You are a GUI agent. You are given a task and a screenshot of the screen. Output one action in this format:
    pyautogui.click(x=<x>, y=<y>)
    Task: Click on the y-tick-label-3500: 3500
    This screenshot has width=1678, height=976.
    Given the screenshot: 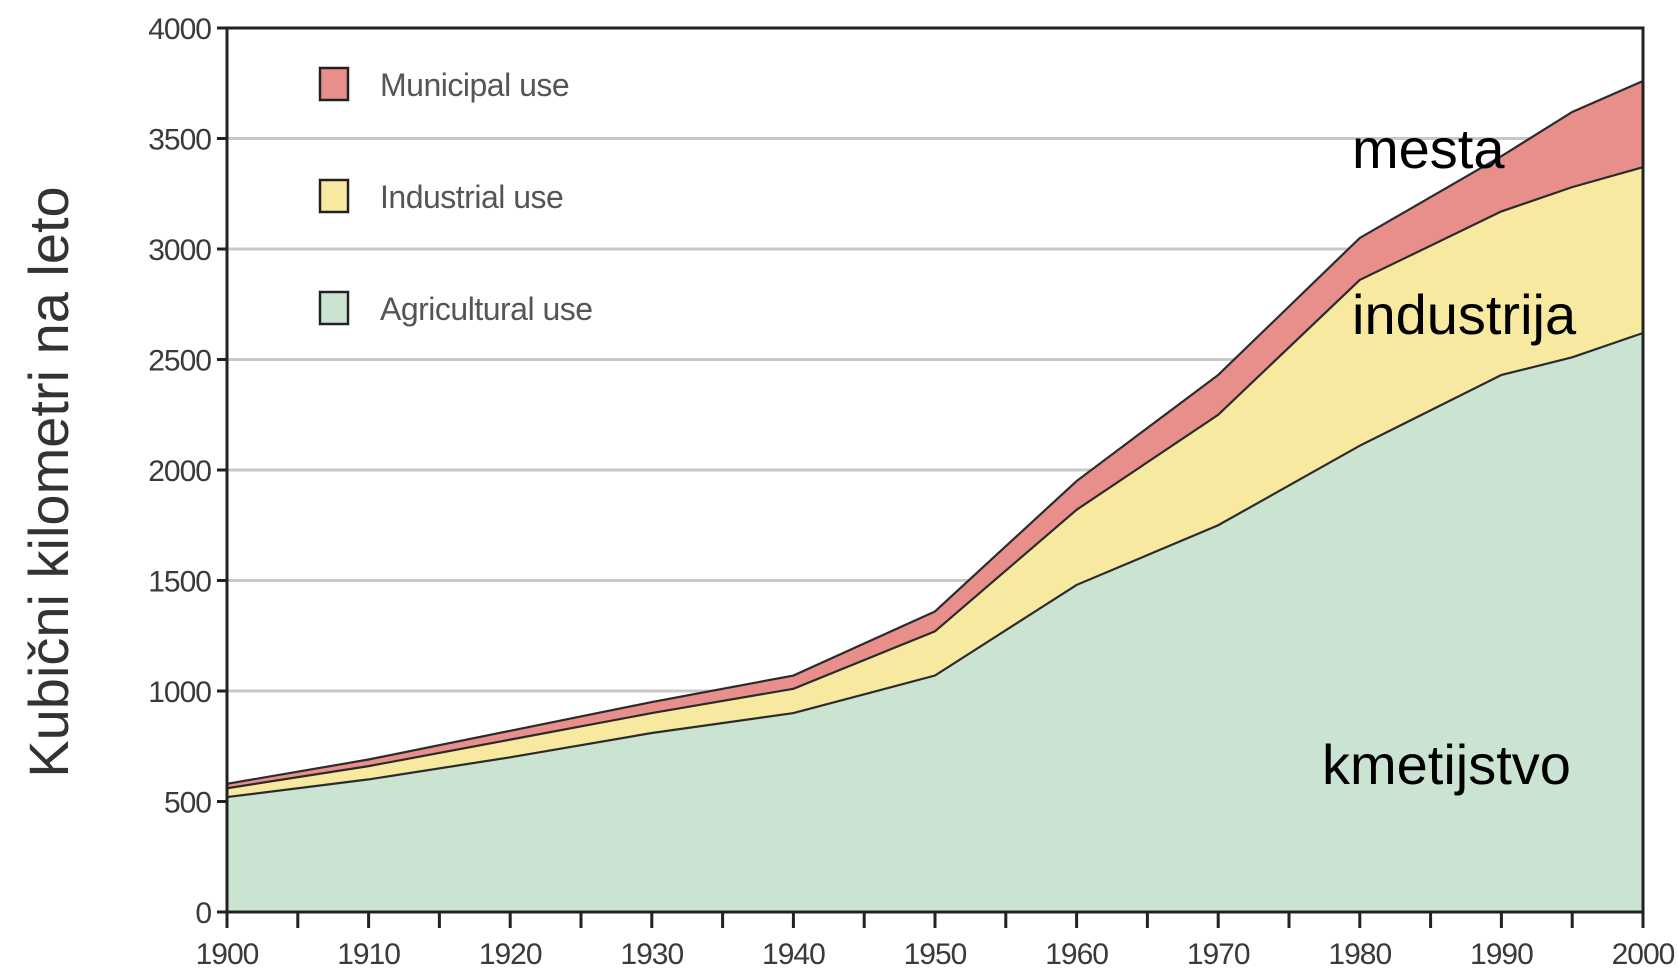 What is the action you would take?
    pyautogui.click(x=179, y=140)
    